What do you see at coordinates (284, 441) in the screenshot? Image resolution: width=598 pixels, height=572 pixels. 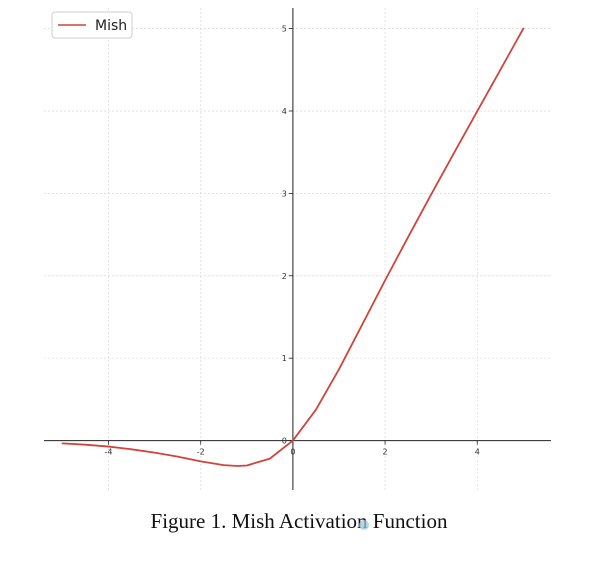 I see `y-tick-label: 0` at bounding box center [284, 441].